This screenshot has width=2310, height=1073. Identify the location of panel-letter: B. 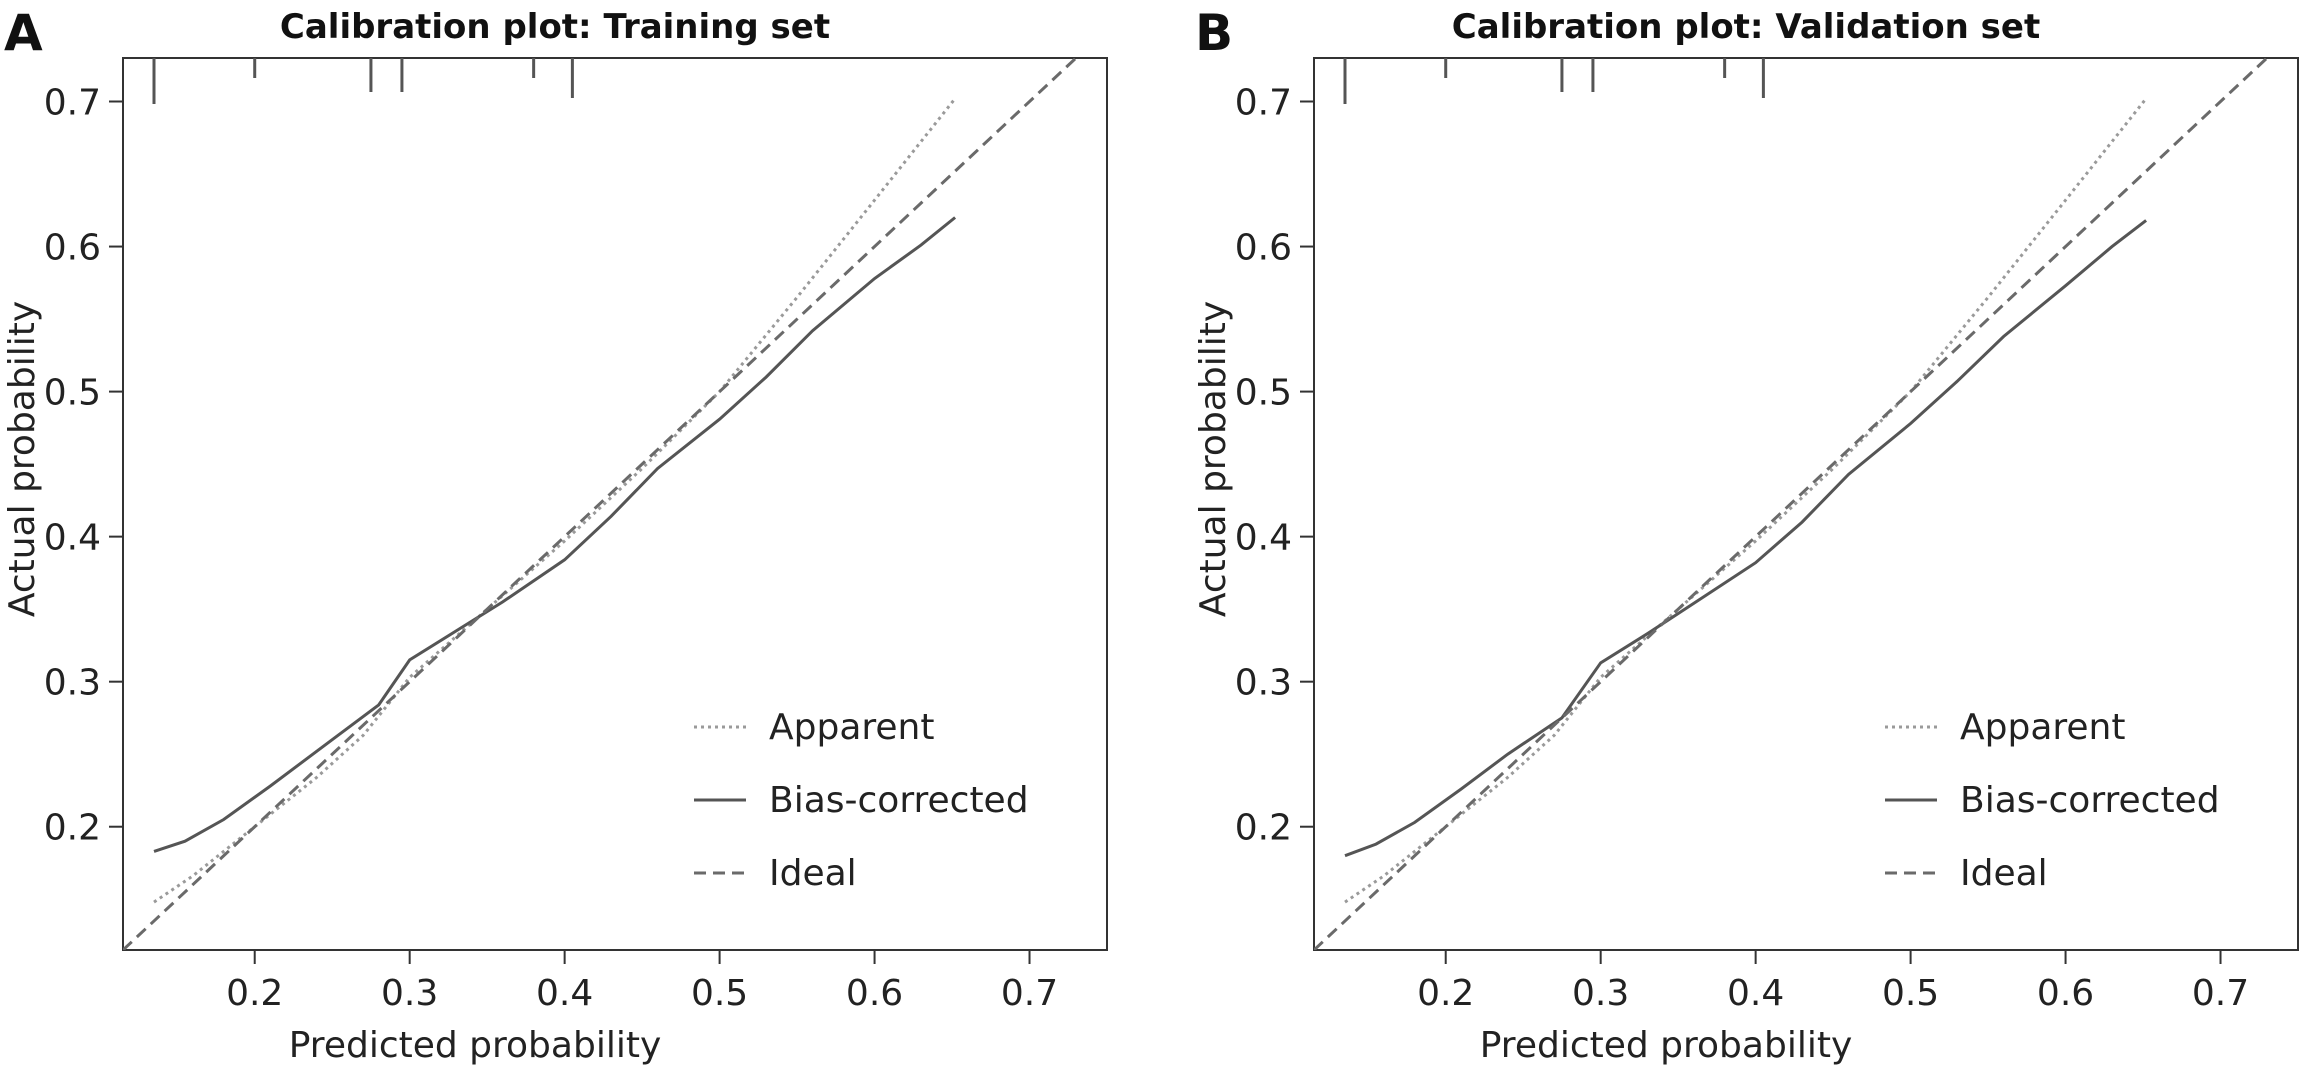
(1214, 33).